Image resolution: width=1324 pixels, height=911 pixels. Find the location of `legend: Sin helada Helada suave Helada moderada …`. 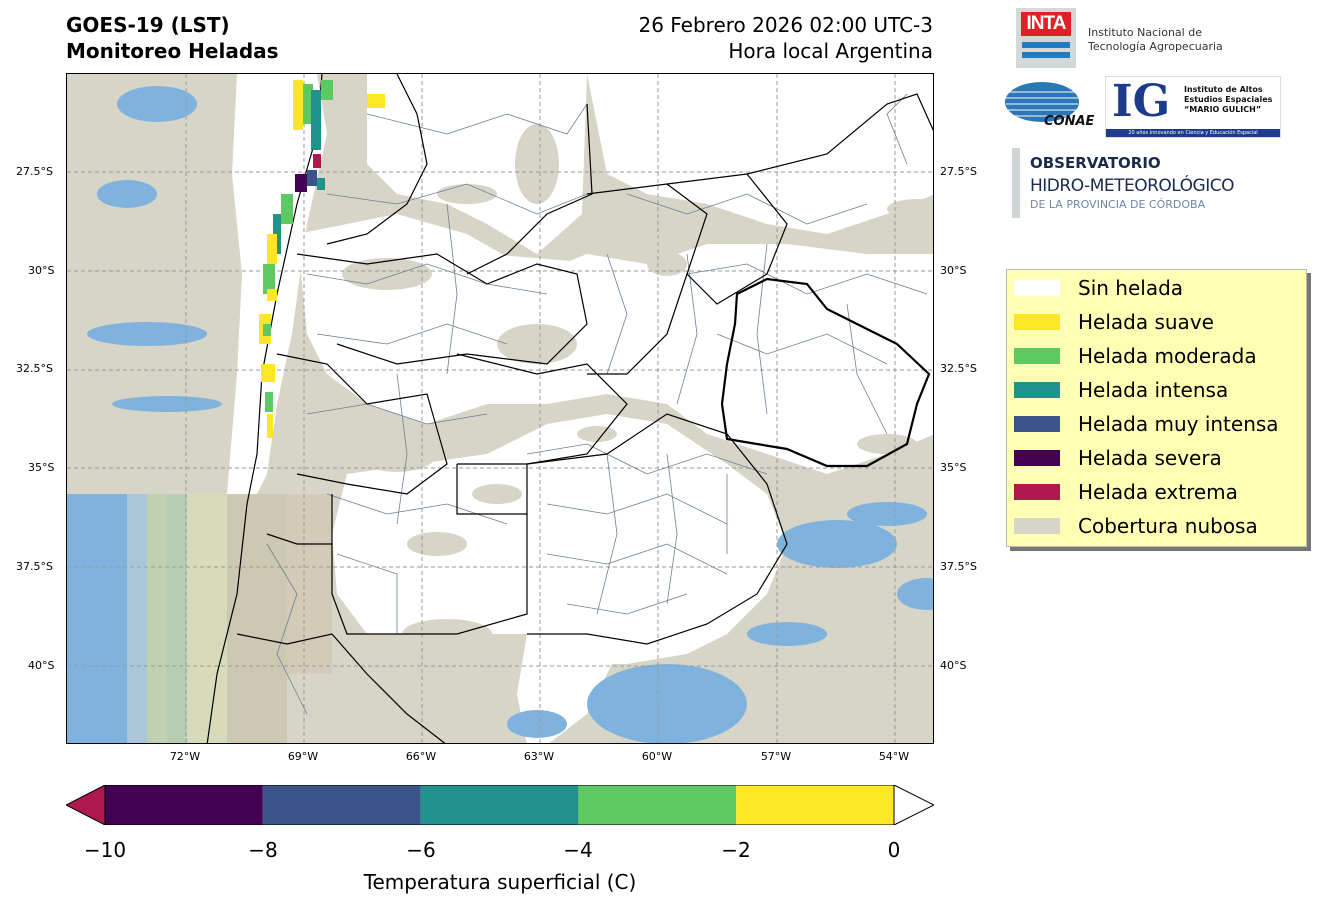

legend: Sin helada Helada suave Helada moderada … is located at coordinates (1156, 408).